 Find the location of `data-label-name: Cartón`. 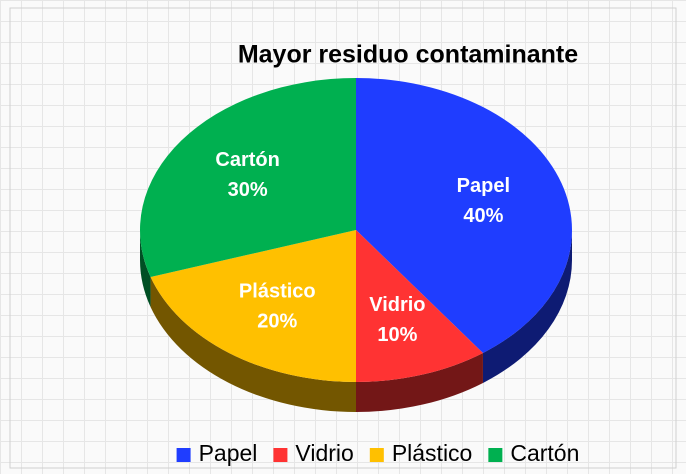

data-label-name: Cartón is located at coordinates (247, 160).